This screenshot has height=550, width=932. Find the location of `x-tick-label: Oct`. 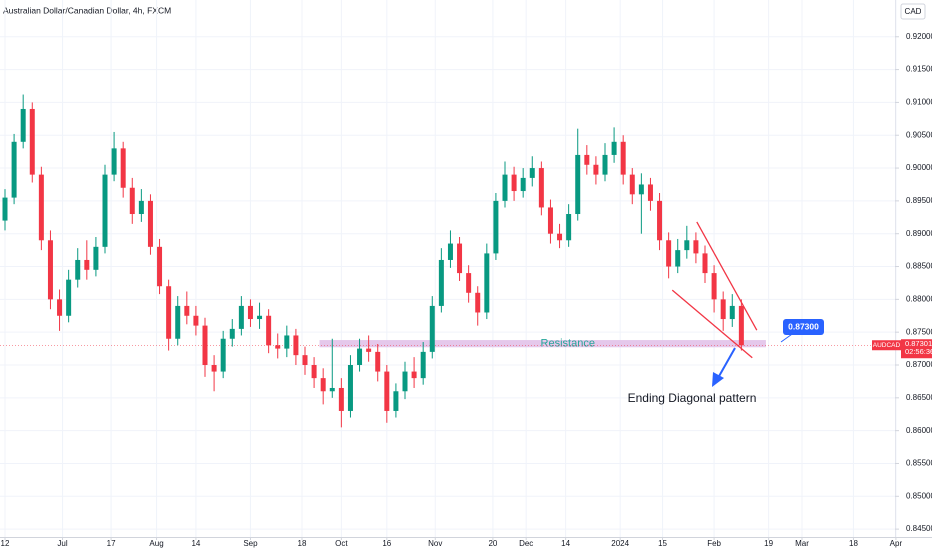

x-tick-label: Oct is located at coordinates (341, 543).